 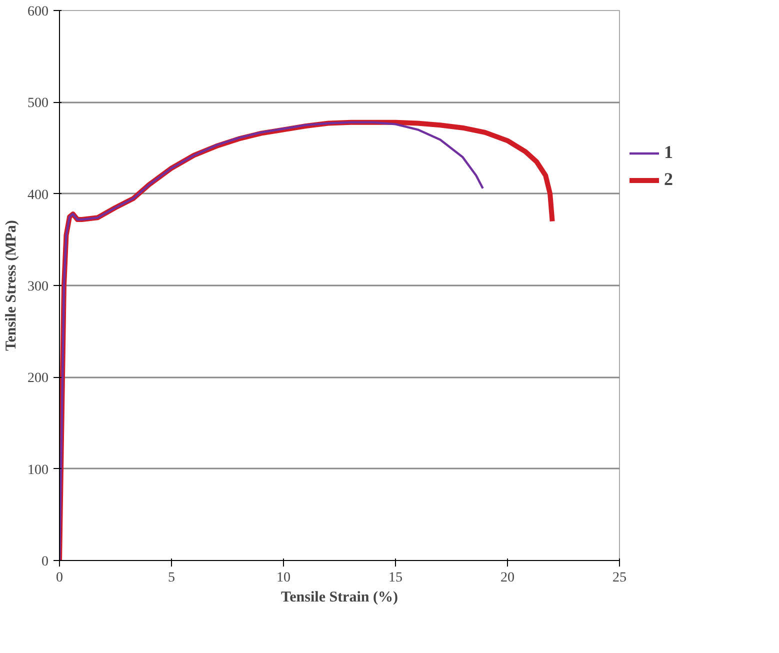 What do you see at coordinates (339, 598) in the screenshot?
I see `x-axis-title: Tensile Strain (%)` at bounding box center [339, 598].